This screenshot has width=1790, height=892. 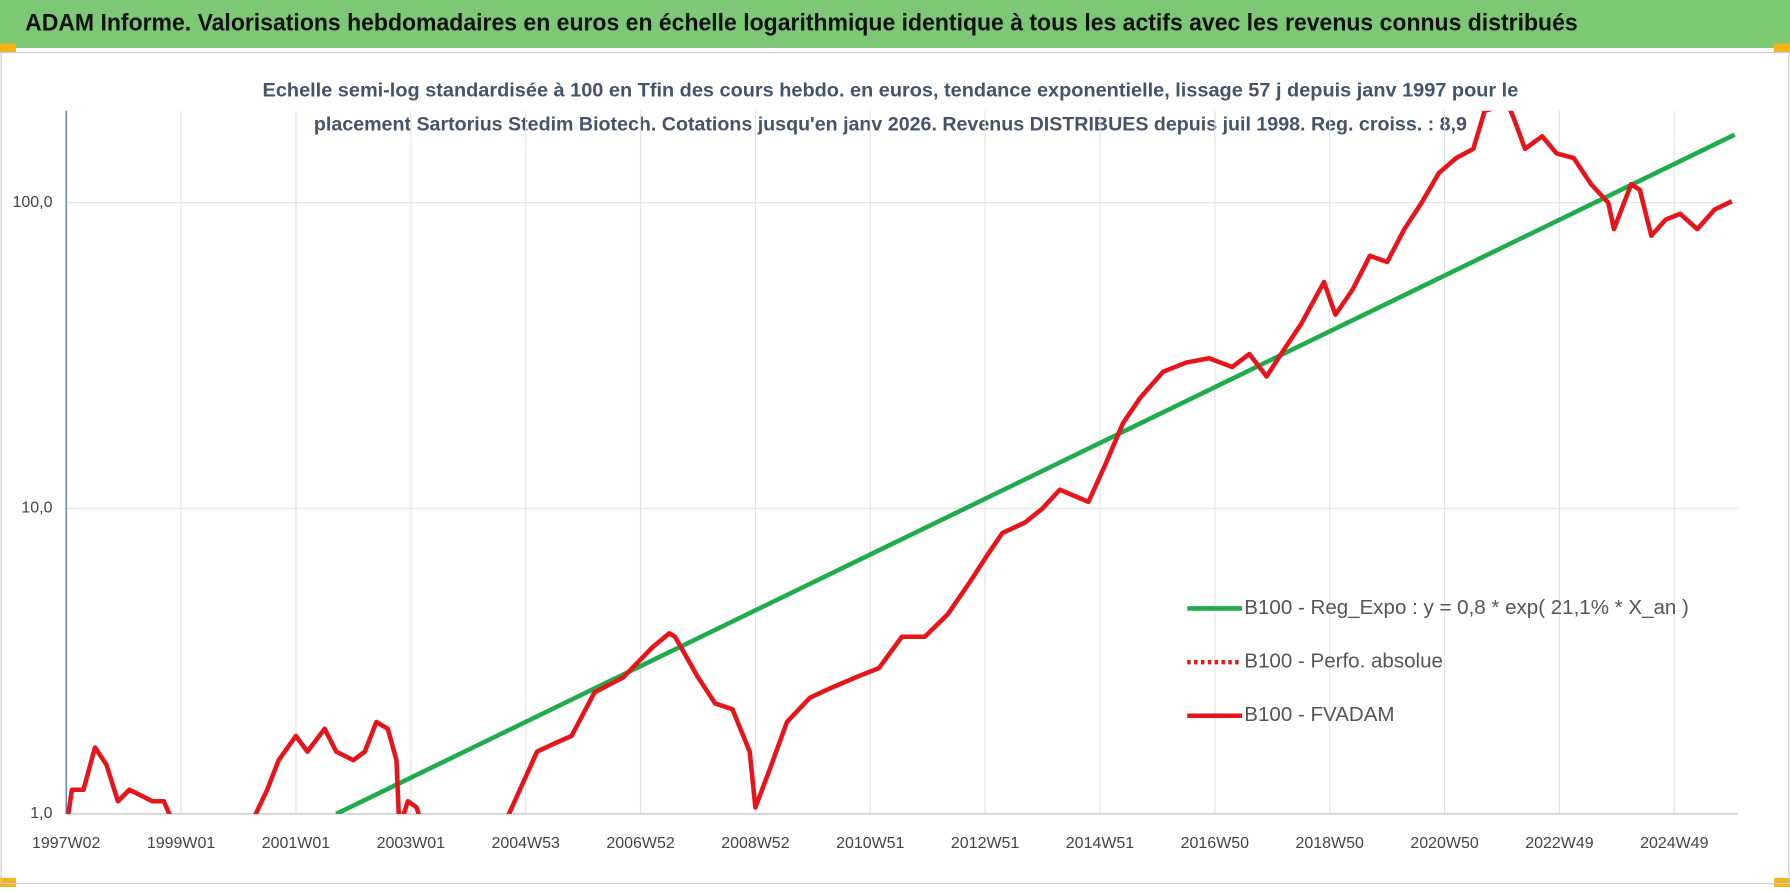 What do you see at coordinates (525, 843) in the screenshot?
I see `x-tick-label: 2004W53` at bounding box center [525, 843].